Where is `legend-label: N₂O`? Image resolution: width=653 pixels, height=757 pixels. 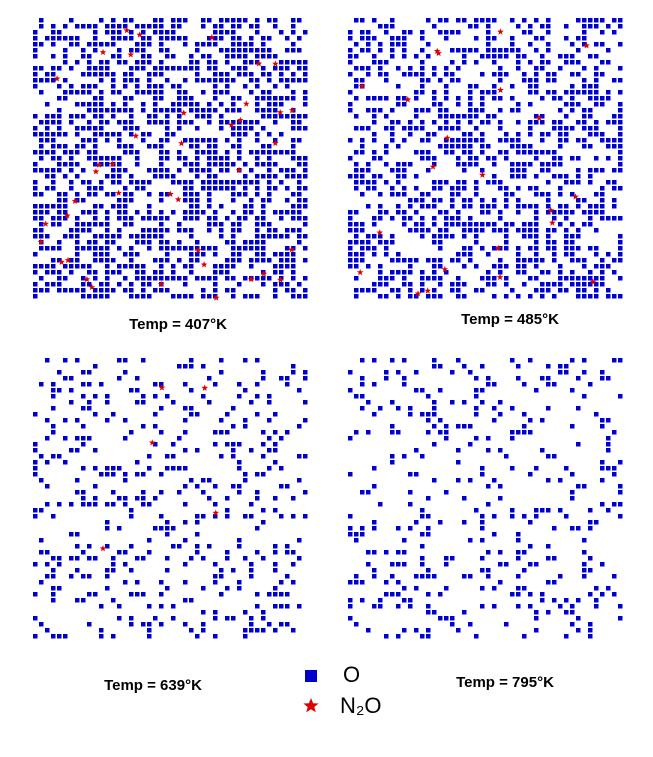
legend-label: N₂O is located at coordinates (361, 705).